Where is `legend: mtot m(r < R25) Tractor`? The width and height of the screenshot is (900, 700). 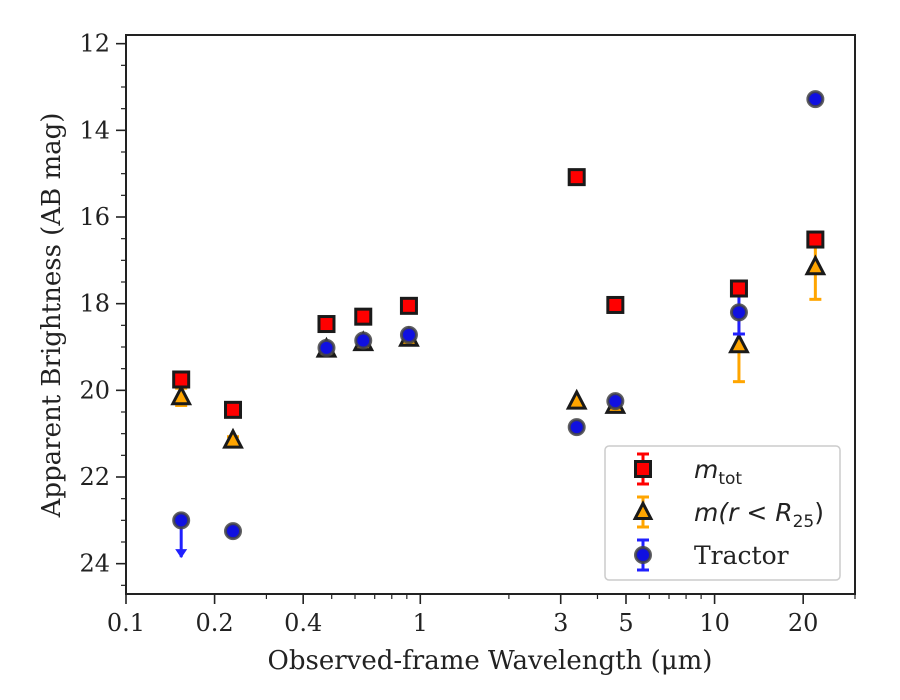 legend: mtot m(r < R25) Tractor is located at coordinates (722, 513).